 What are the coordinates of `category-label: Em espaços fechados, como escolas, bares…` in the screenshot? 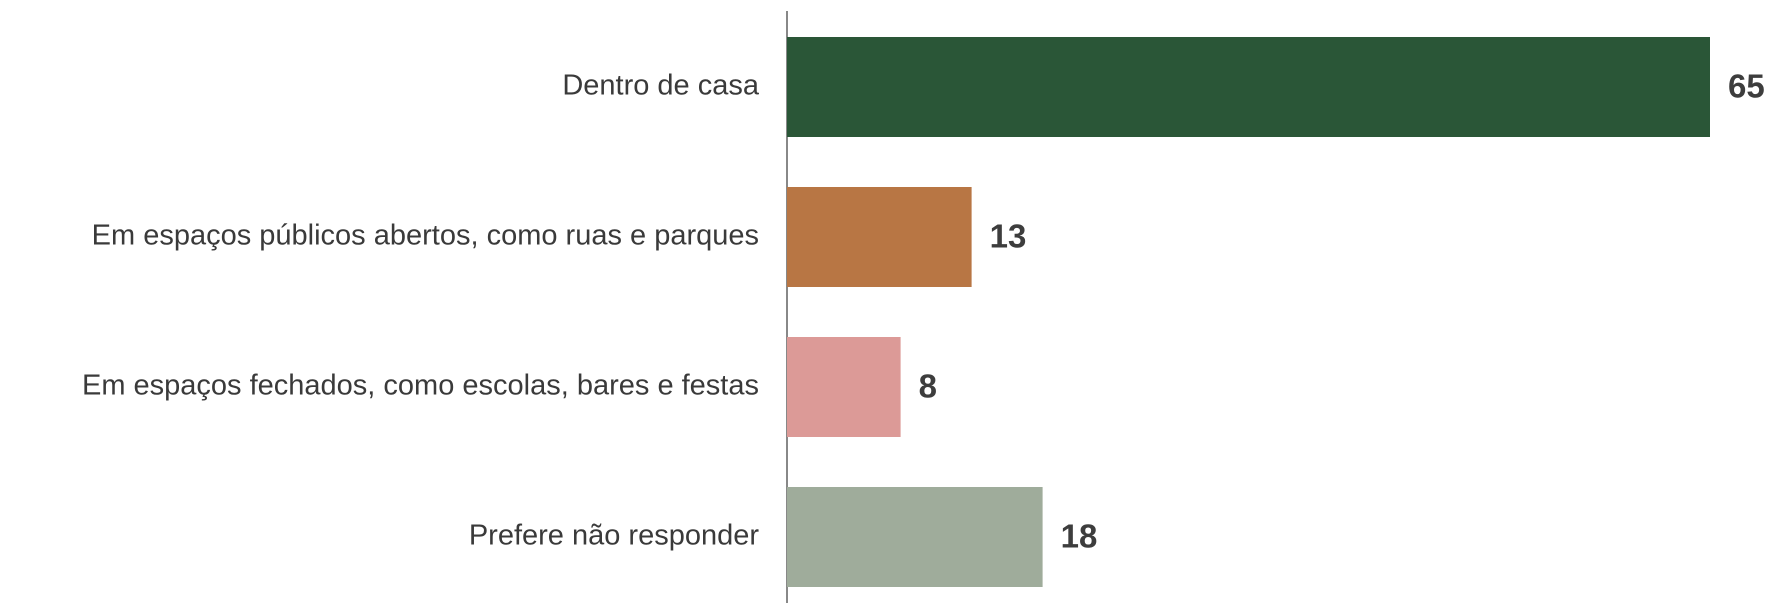 It's located at (420, 386).